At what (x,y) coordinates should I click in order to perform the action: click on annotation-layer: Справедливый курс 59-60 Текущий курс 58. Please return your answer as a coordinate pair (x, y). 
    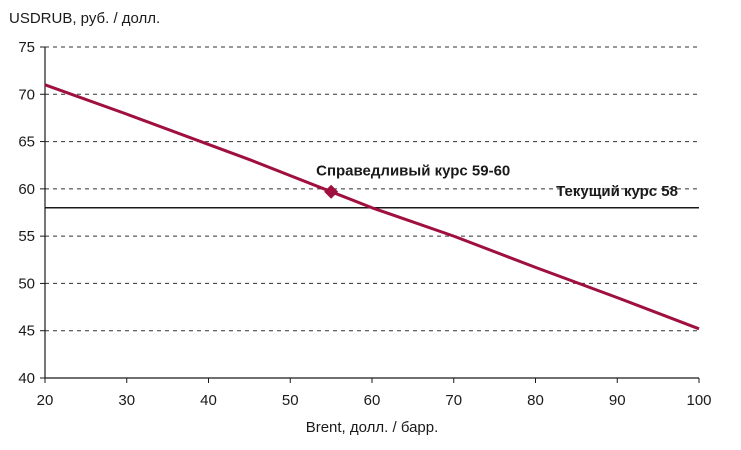
    Looking at the image, I should click on (497, 181).